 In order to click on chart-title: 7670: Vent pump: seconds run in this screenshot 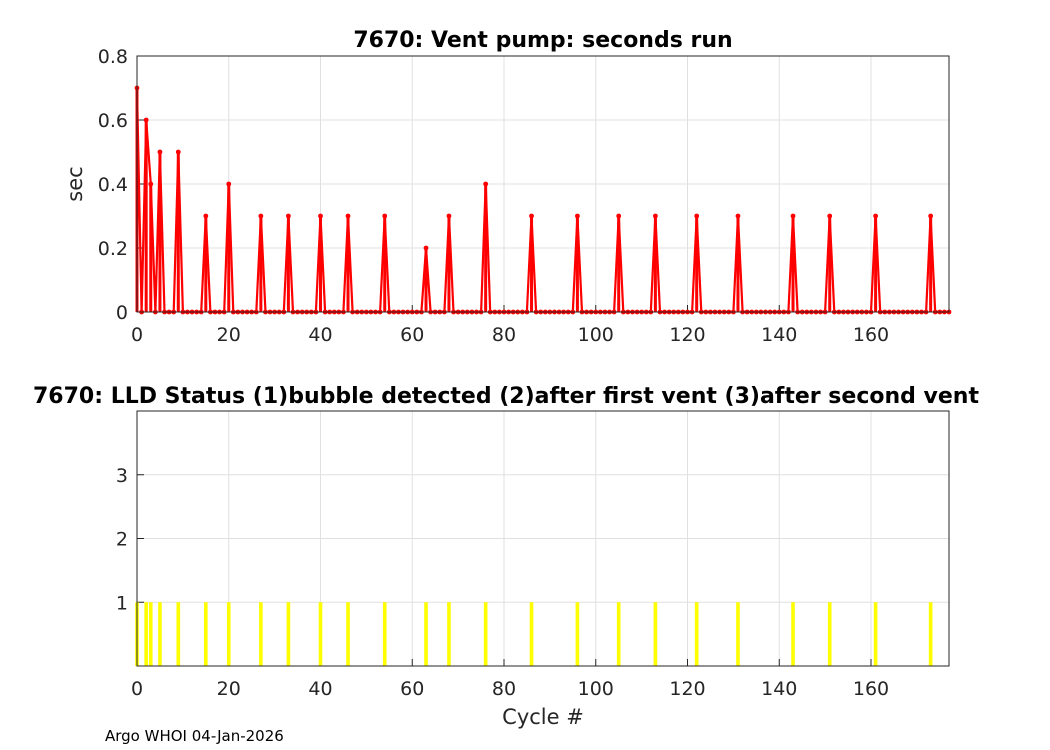, I will do `click(542, 40)`.